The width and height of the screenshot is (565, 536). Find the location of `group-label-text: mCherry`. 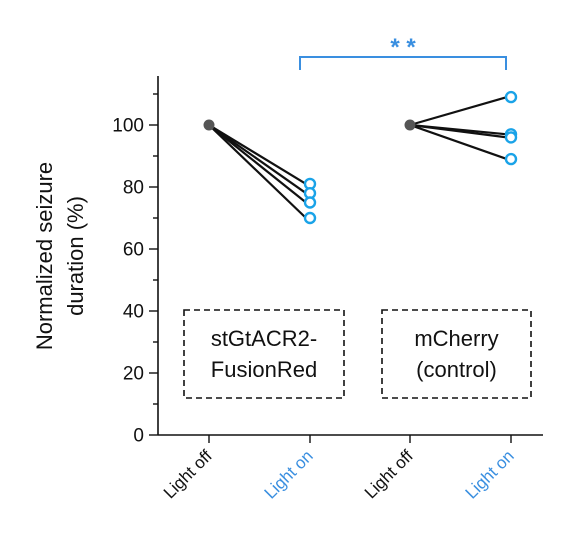

group-label-text: mCherry is located at coordinates (456, 338).